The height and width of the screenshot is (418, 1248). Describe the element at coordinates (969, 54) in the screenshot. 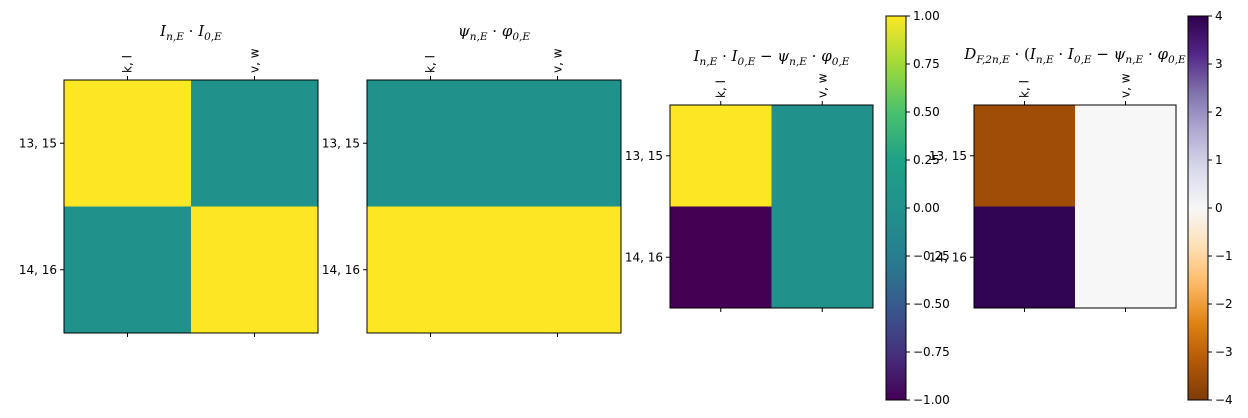

I see `chart-title-part: D` at that location.